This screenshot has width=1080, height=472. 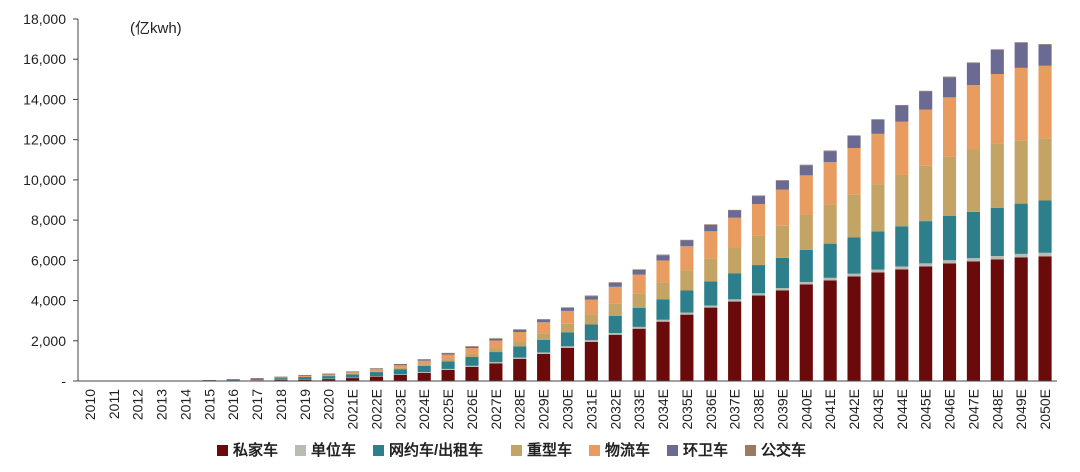 I want to click on x-tick-label: 2021E, so click(x=353, y=409).